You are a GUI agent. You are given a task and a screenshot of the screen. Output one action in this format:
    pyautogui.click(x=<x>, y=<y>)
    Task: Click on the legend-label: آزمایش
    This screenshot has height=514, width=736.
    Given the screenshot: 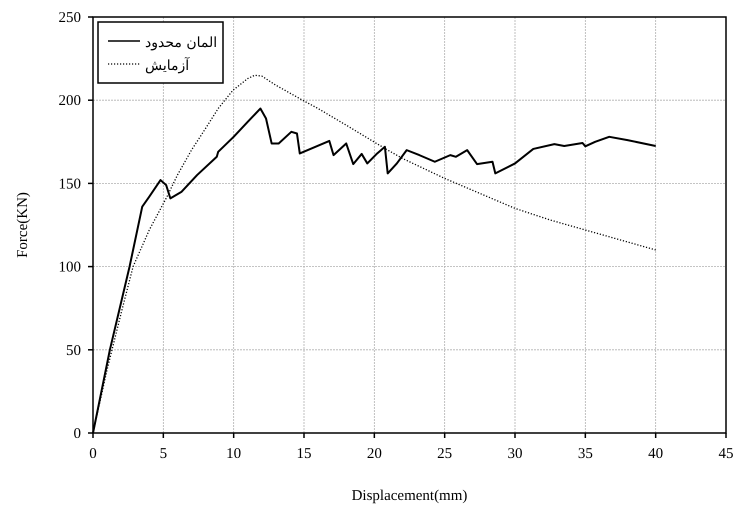 What is the action you would take?
    pyautogui.click(x=167, y=65)
    